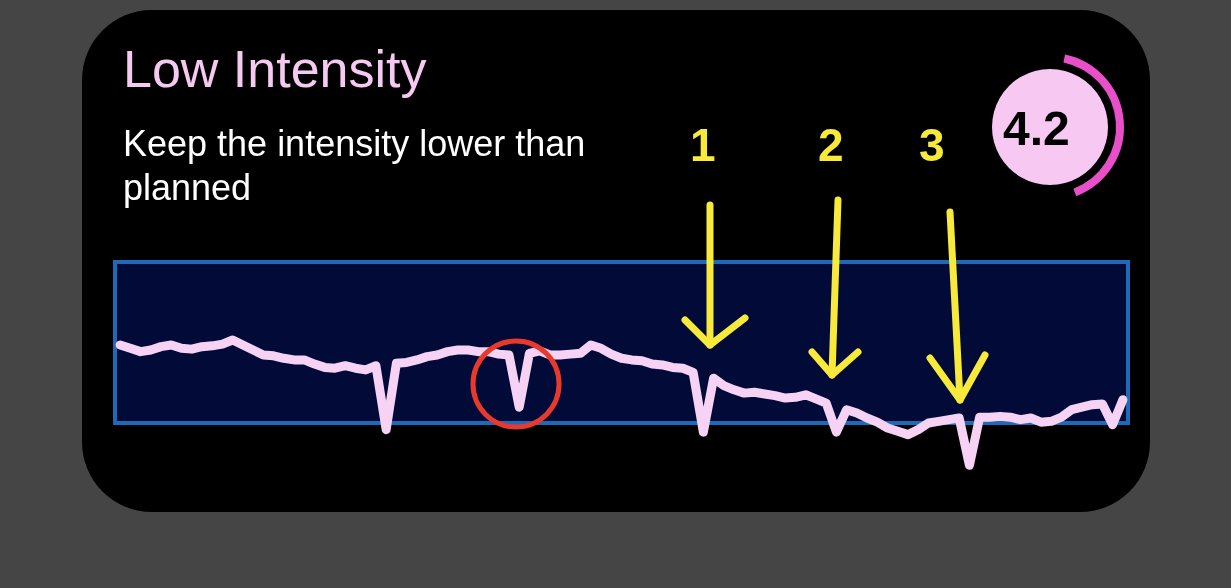  I want to click on text: 4.2, so click(1036, 128).